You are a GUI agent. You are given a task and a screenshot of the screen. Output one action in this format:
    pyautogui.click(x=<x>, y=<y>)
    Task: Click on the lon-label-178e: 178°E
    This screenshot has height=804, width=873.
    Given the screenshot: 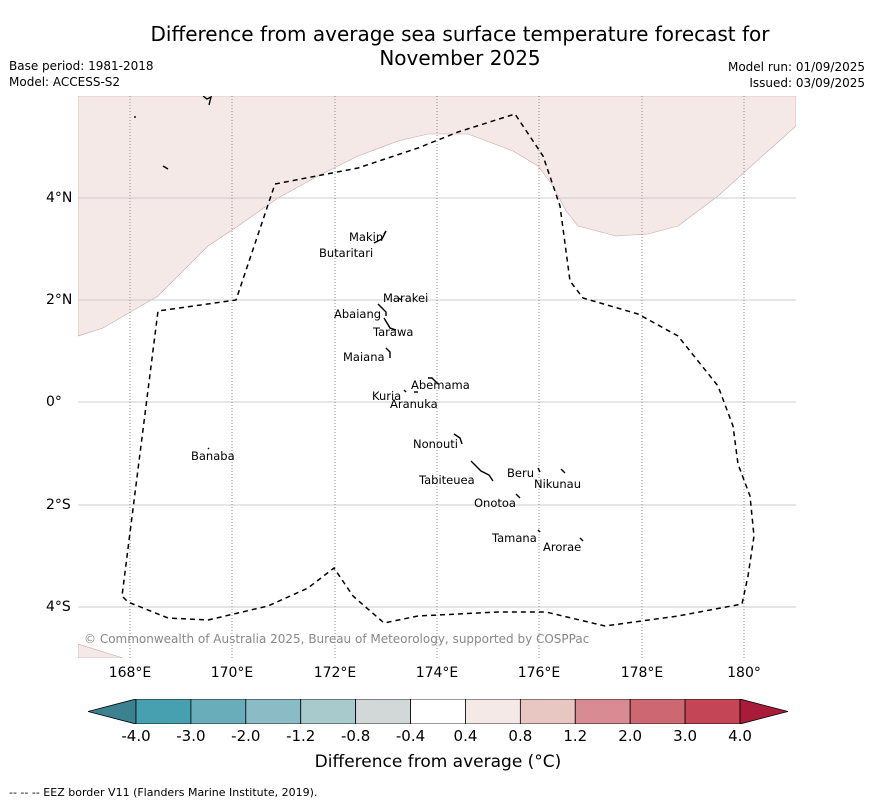 What is the action you would take?
    pyautogui.click(x=642, y=673)
    